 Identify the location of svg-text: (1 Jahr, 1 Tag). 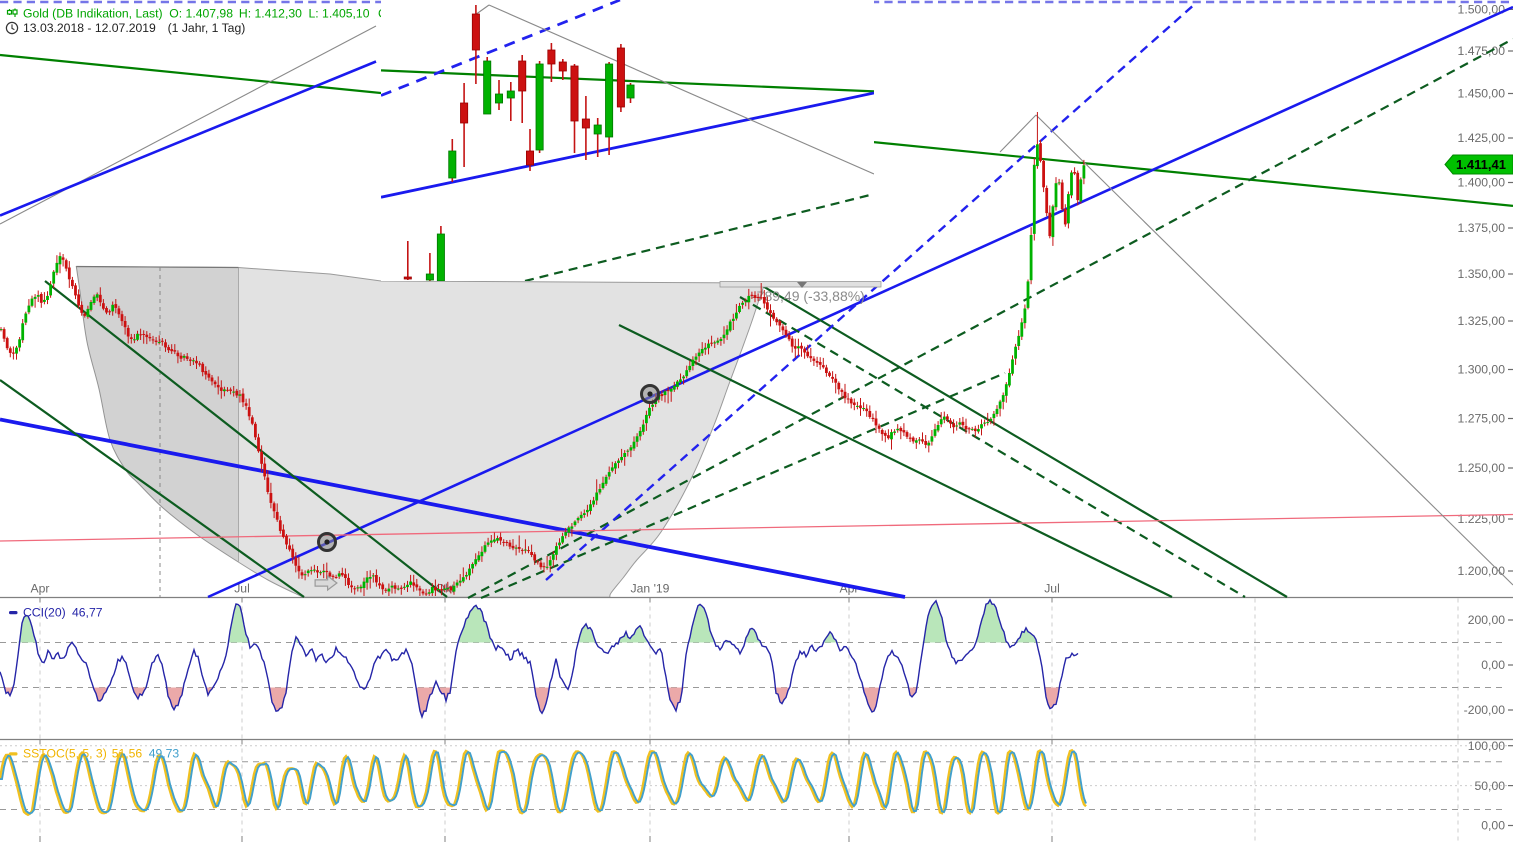
(207, 28).